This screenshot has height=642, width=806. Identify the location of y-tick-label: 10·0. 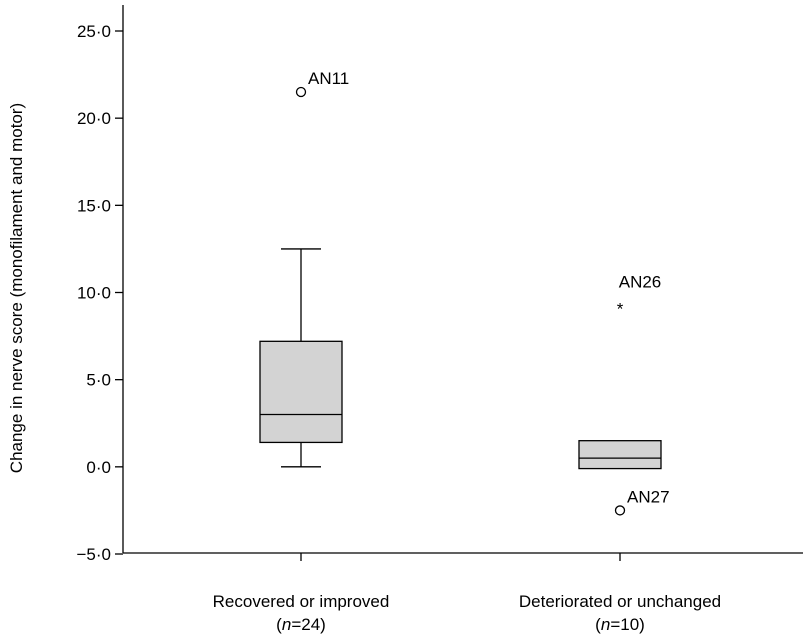
(94, 293).